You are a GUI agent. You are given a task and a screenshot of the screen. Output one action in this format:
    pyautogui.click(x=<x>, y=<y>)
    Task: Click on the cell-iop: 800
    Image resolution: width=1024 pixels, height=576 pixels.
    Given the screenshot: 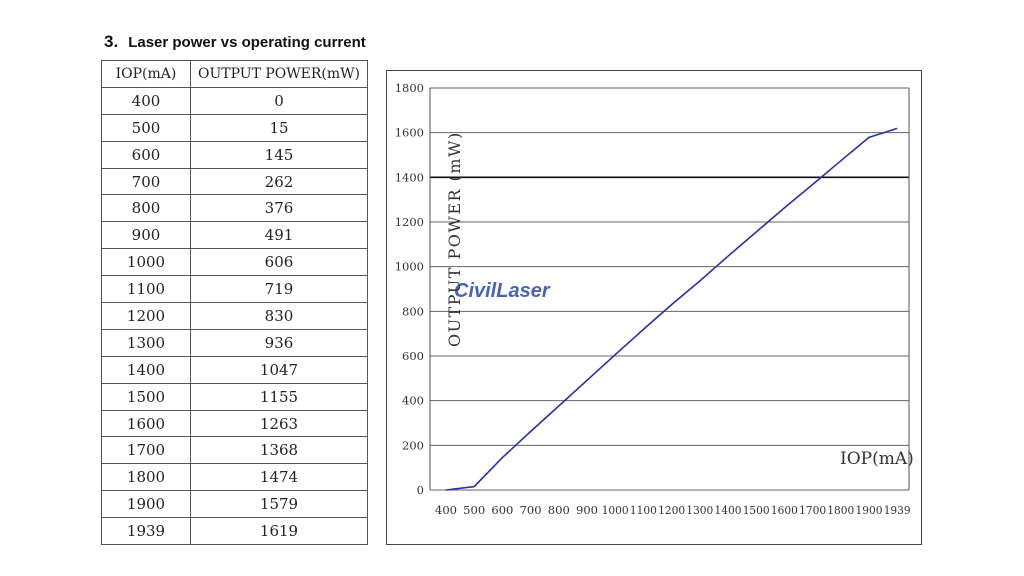 What is the action you would take?
    pyautogui.click(x=146, y=208)
    